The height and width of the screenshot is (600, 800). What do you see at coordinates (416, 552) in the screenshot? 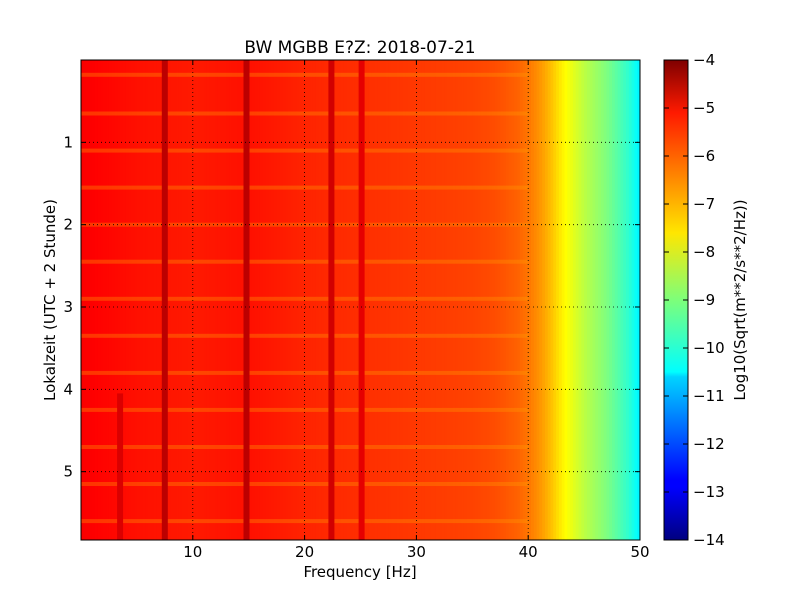
I see `x-tick-label: 30` at bounding box center [416, 552].